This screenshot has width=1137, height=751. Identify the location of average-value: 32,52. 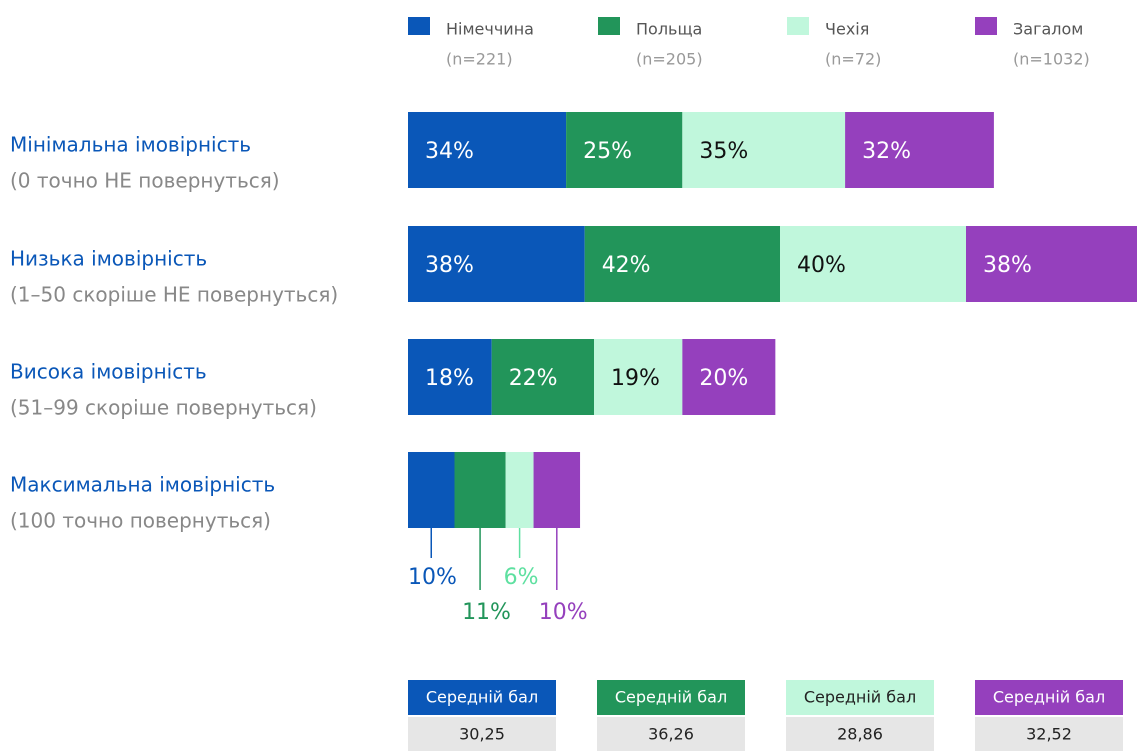
(1049, 734).